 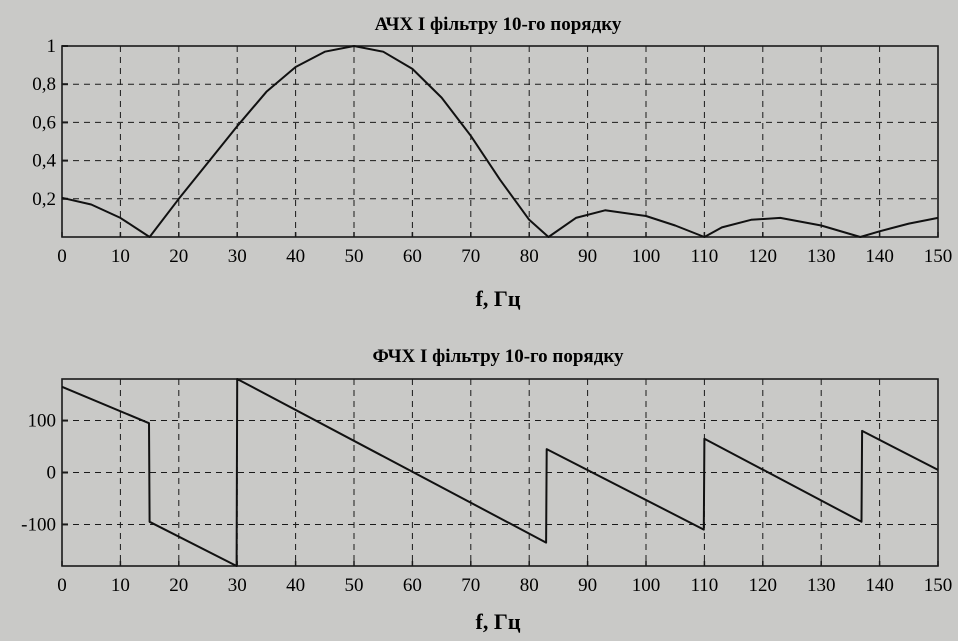 What do you see at coordinates (44, 122) in the screenshot?
I see `y-tick-label: 0,6` at bounding box center [44, 122].